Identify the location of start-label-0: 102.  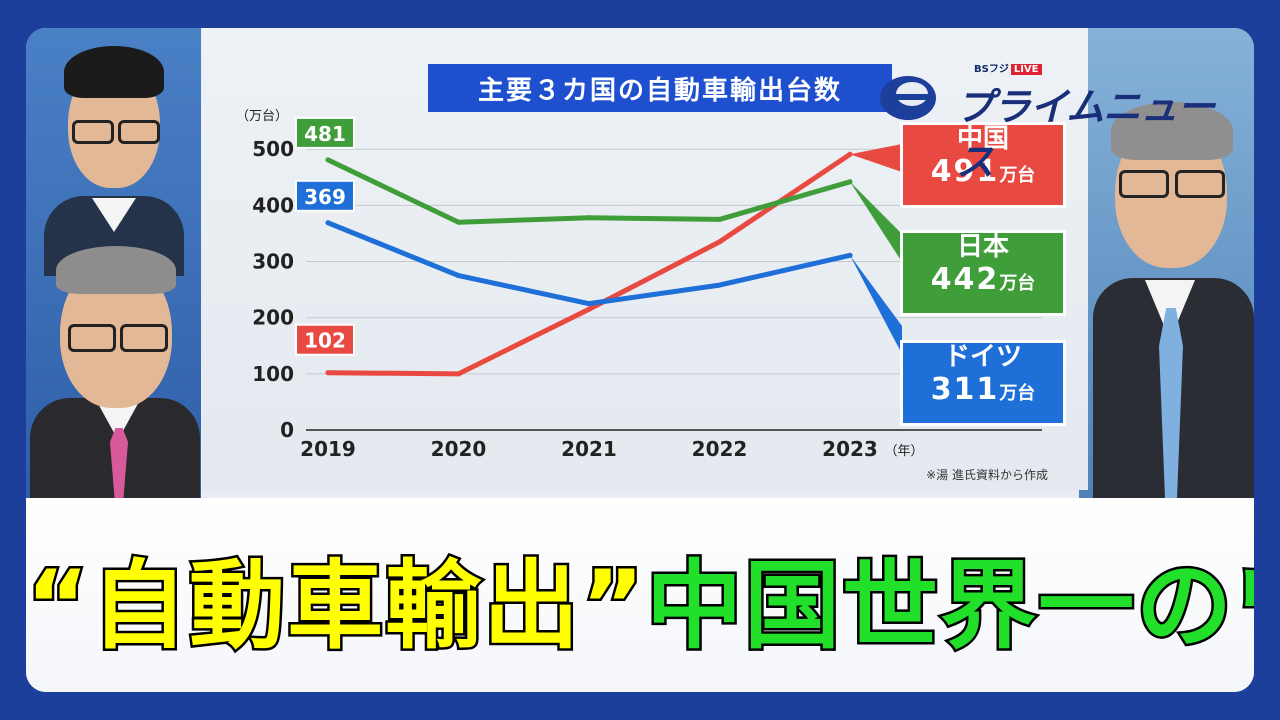
(325, 341).